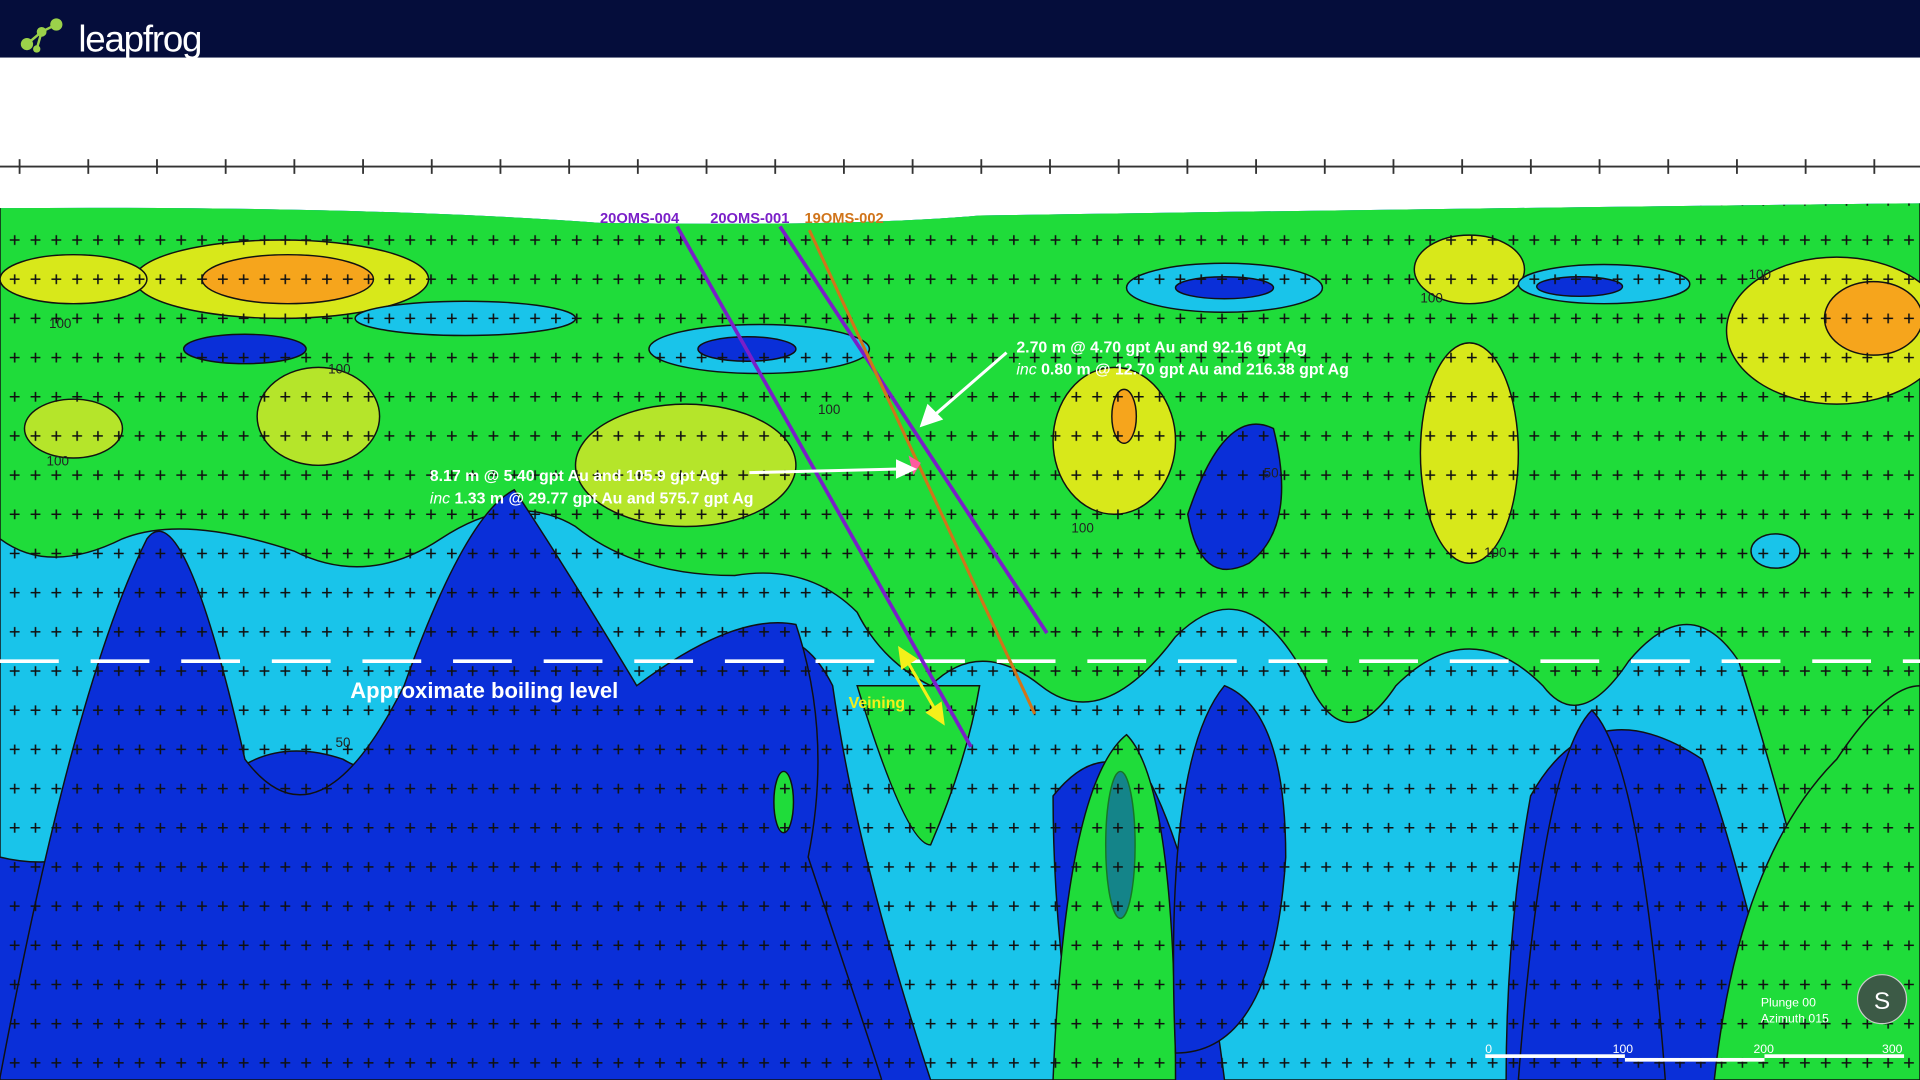 This screenshot has height=1080, width=1920. Describe the element at coordinates (640, 219) in the screenshot. I see `drillhole-label: 20OMS-004` at that location.